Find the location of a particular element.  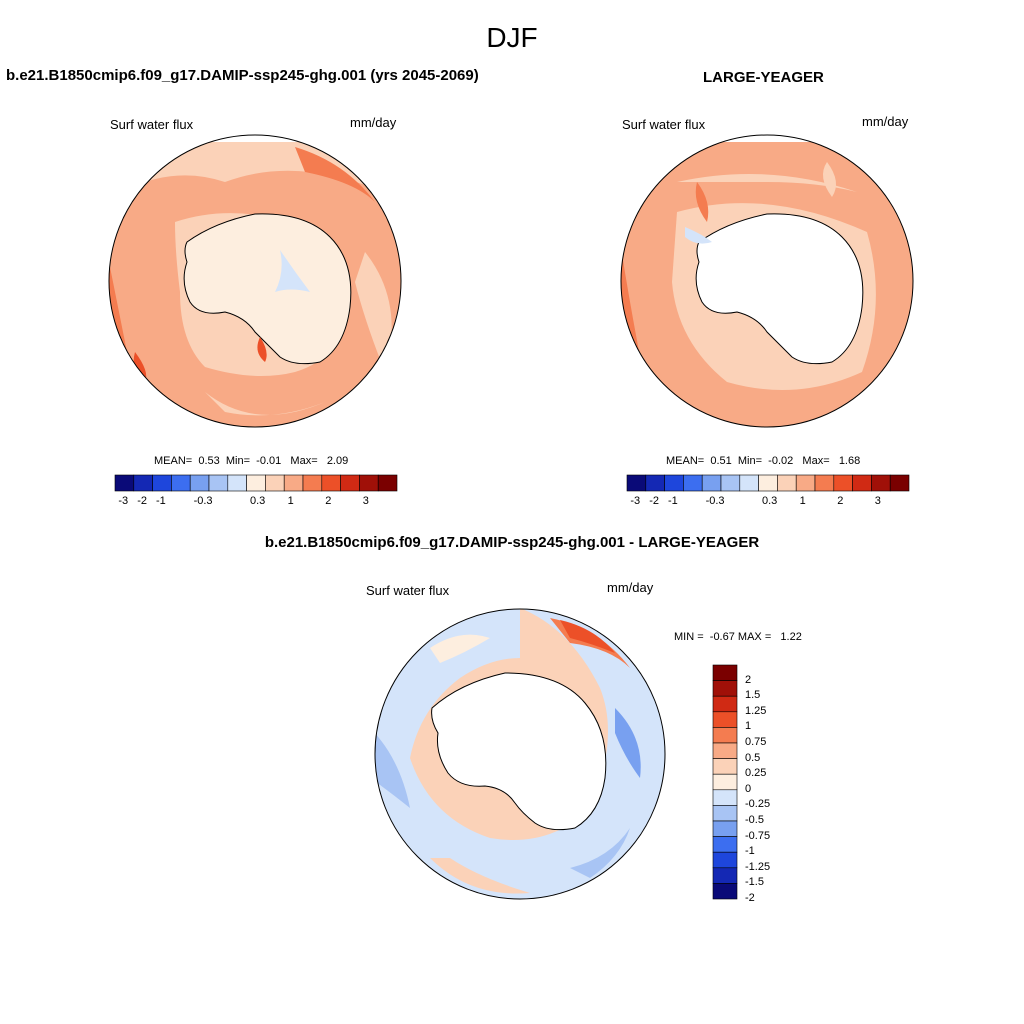

colorbar-tick-label: -0.5 is located at coordinates (754, 820).